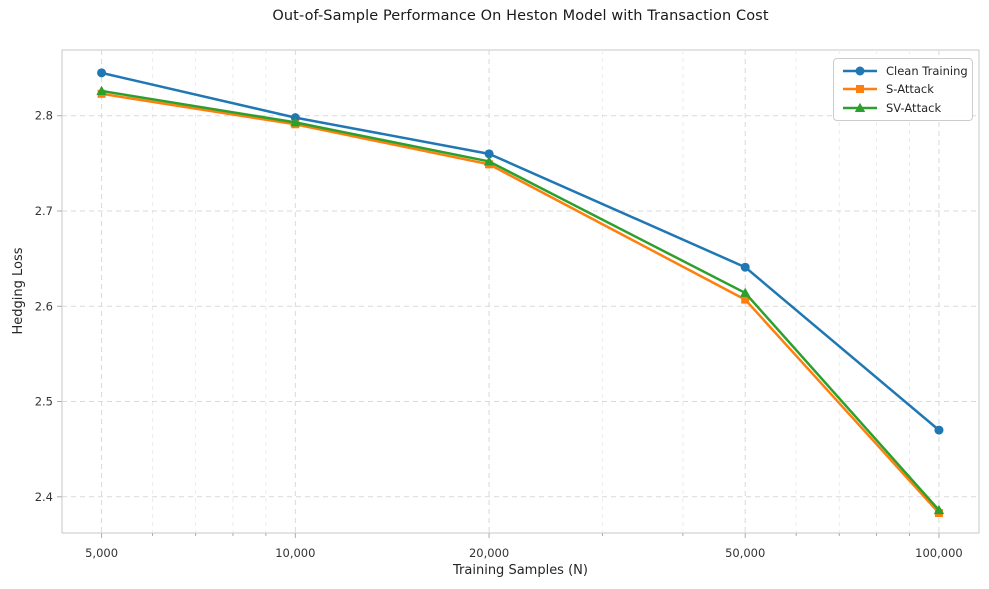  What do you see at coordinates (914, 107) in the screenshot?
I see `legend-label: SV-Attack` at bounding box center [914, 107].